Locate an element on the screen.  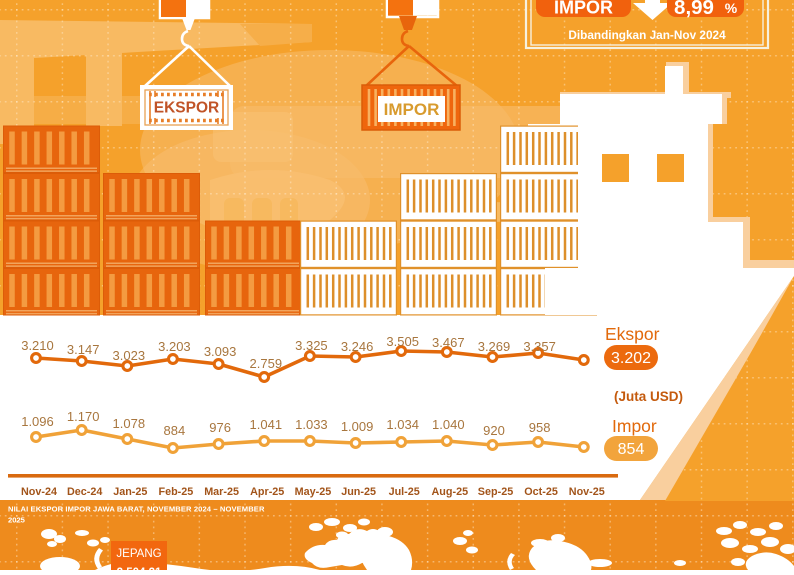
svg-text: Impor is located at coordinates (634, 426).